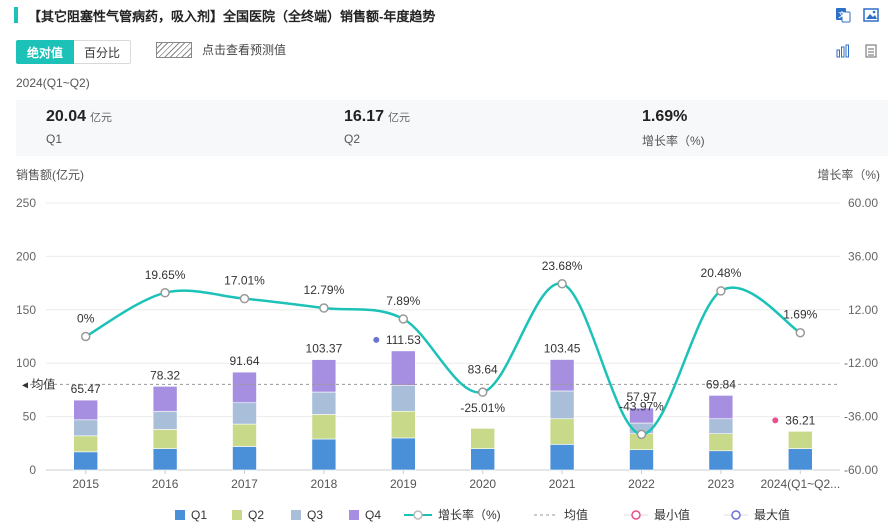 This screenshot has height=532, width=894. Describe the element at coordinates (721, 384) in the screenshot. I see `total-label: 69.84` at that location.